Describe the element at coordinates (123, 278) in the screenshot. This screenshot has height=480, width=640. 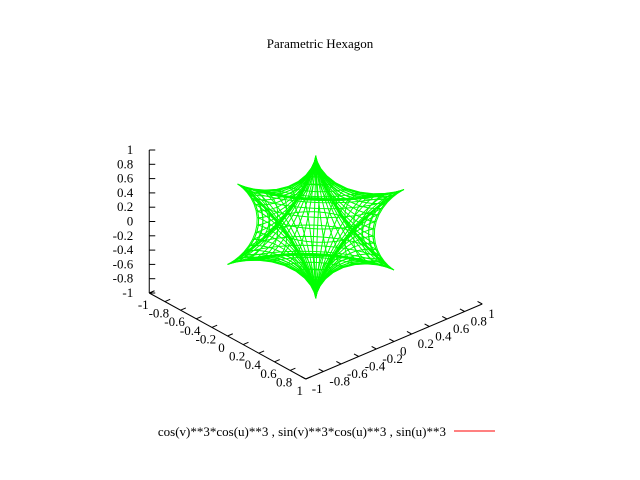
I see `z-tick-label: -0.8` at that location.